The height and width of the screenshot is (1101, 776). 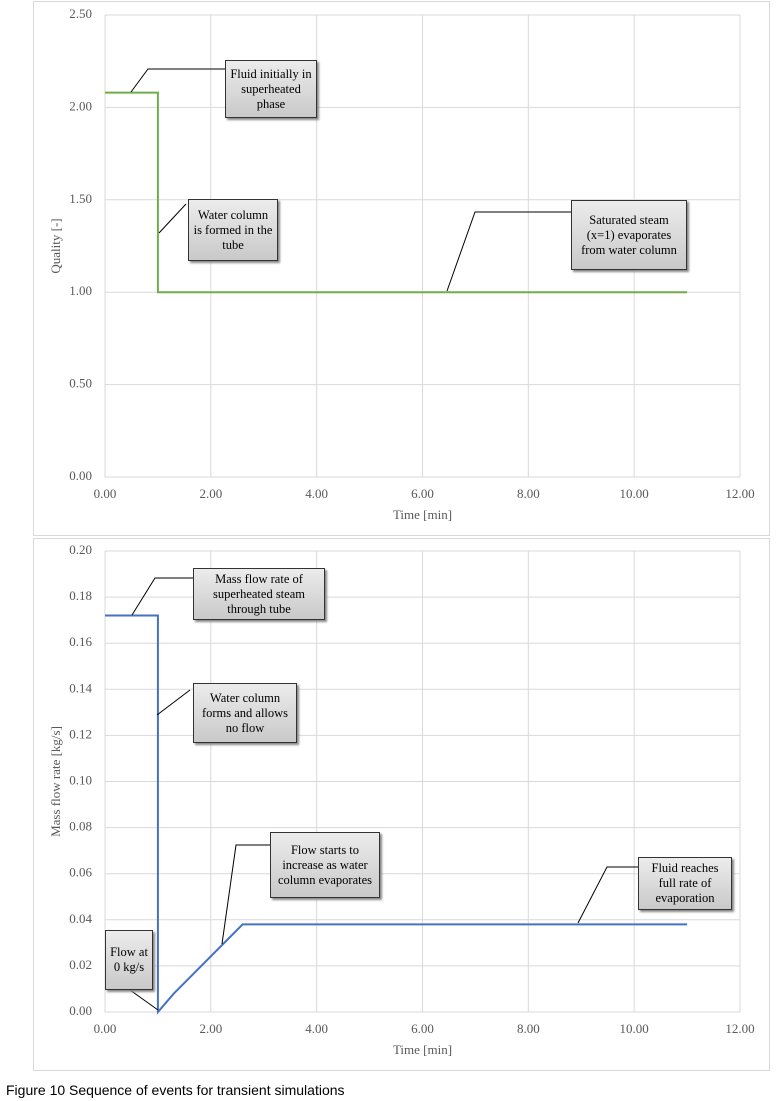 What do you see at coordinates (80, 198) in the screenshot?
I see `y-tick-label: 1.50` at bounding box center [80, 198].